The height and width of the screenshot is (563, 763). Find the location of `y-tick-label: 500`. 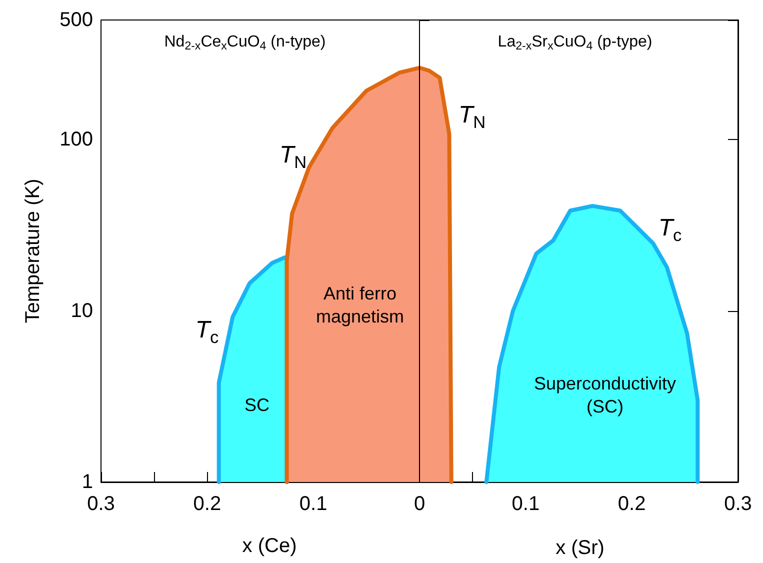

y-tick-label: 500 is located at coordinates (76, 20).